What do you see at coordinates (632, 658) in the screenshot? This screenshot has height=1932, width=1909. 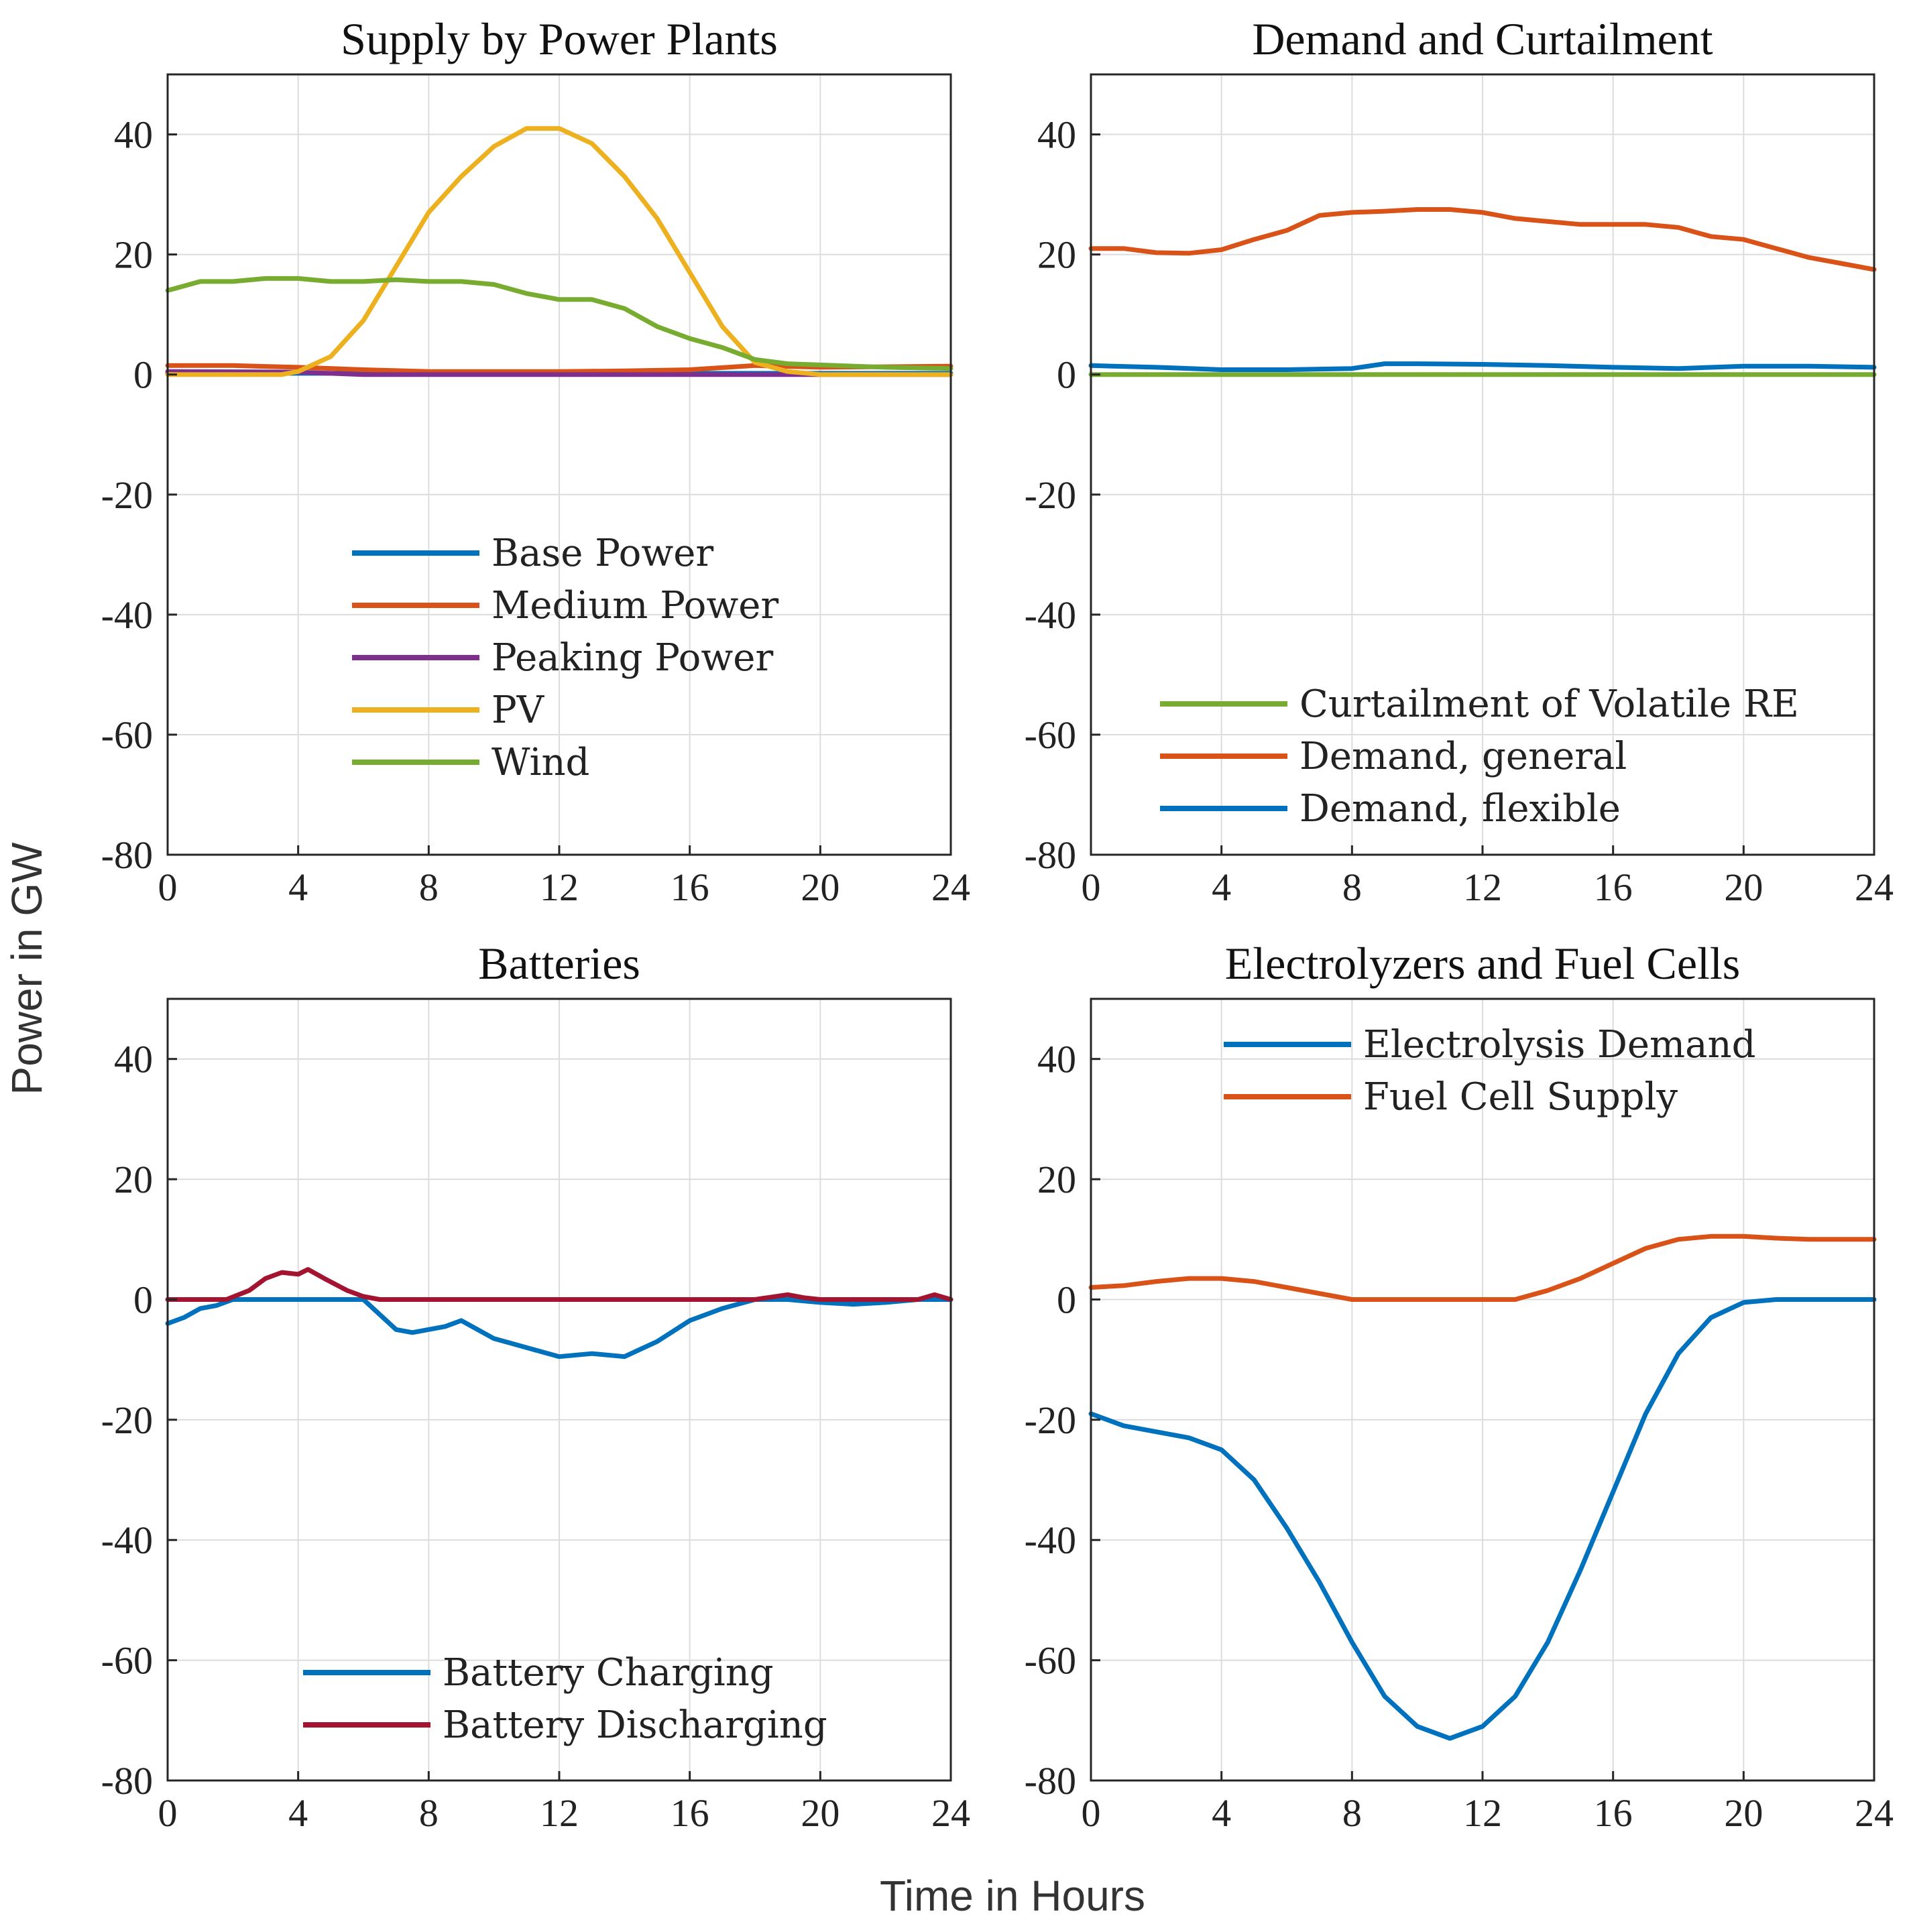 I see `legend-label-peaking-power: Peaking Power` at bounding box center [632, 658].